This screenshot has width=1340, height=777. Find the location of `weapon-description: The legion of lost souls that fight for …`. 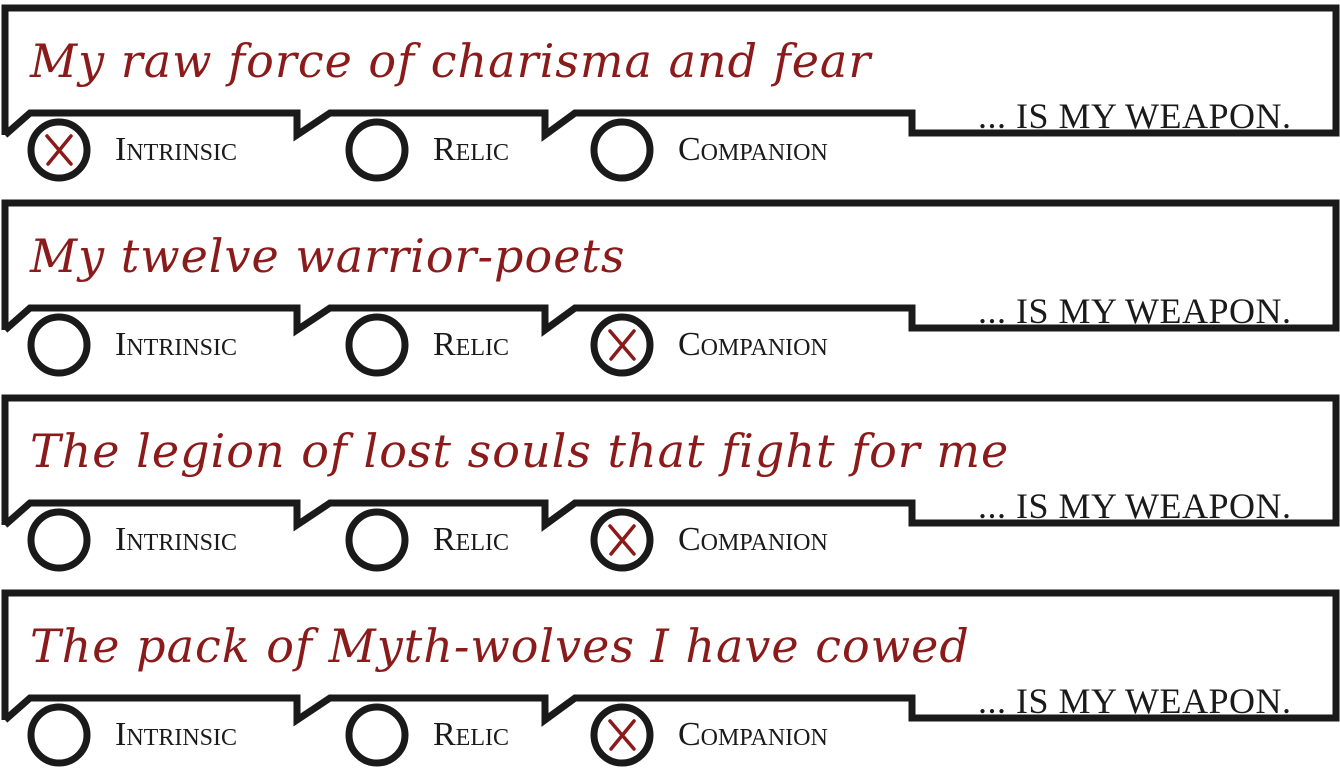

weapon-description: The legion of lost souls that fight for … is located at coordinates (520, 451).